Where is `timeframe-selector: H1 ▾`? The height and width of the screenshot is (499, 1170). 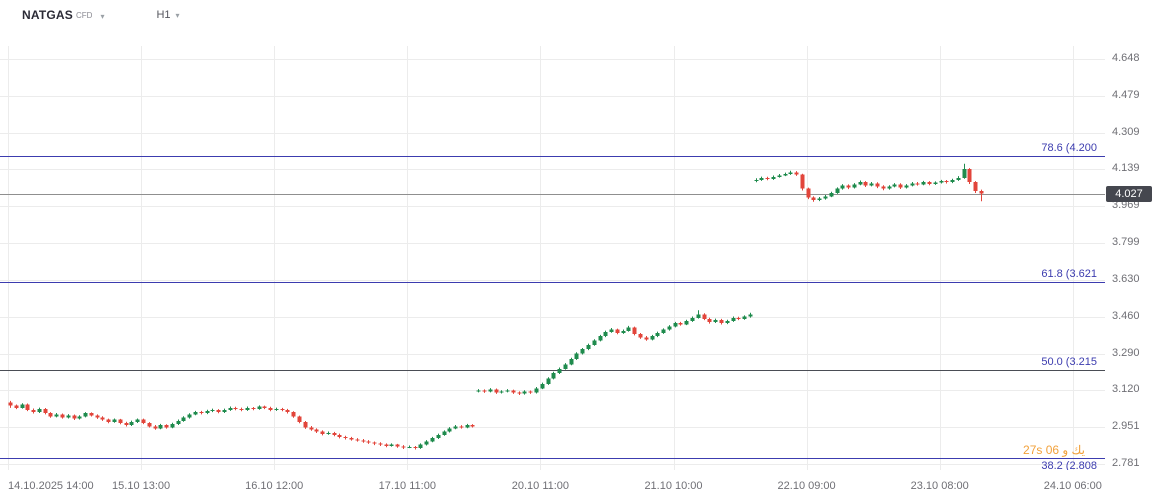
timeframe-selector: H1 ▾ is located at coordinates (167, 15).